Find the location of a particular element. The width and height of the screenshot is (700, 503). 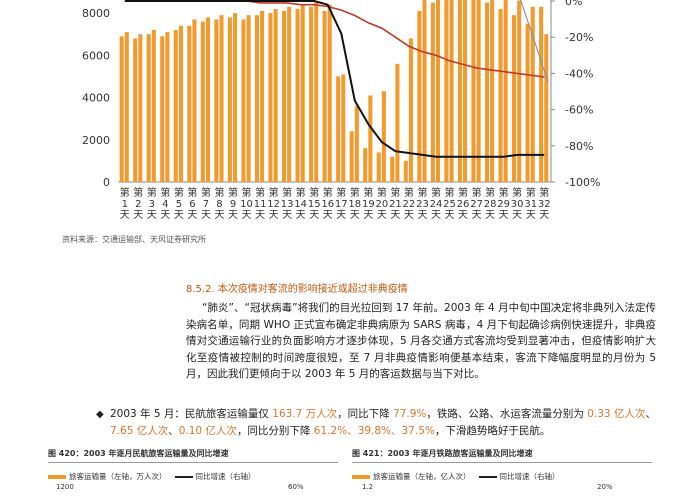

legend-line-label: 同比增速（右轴） is located at coordinates (225, 476).